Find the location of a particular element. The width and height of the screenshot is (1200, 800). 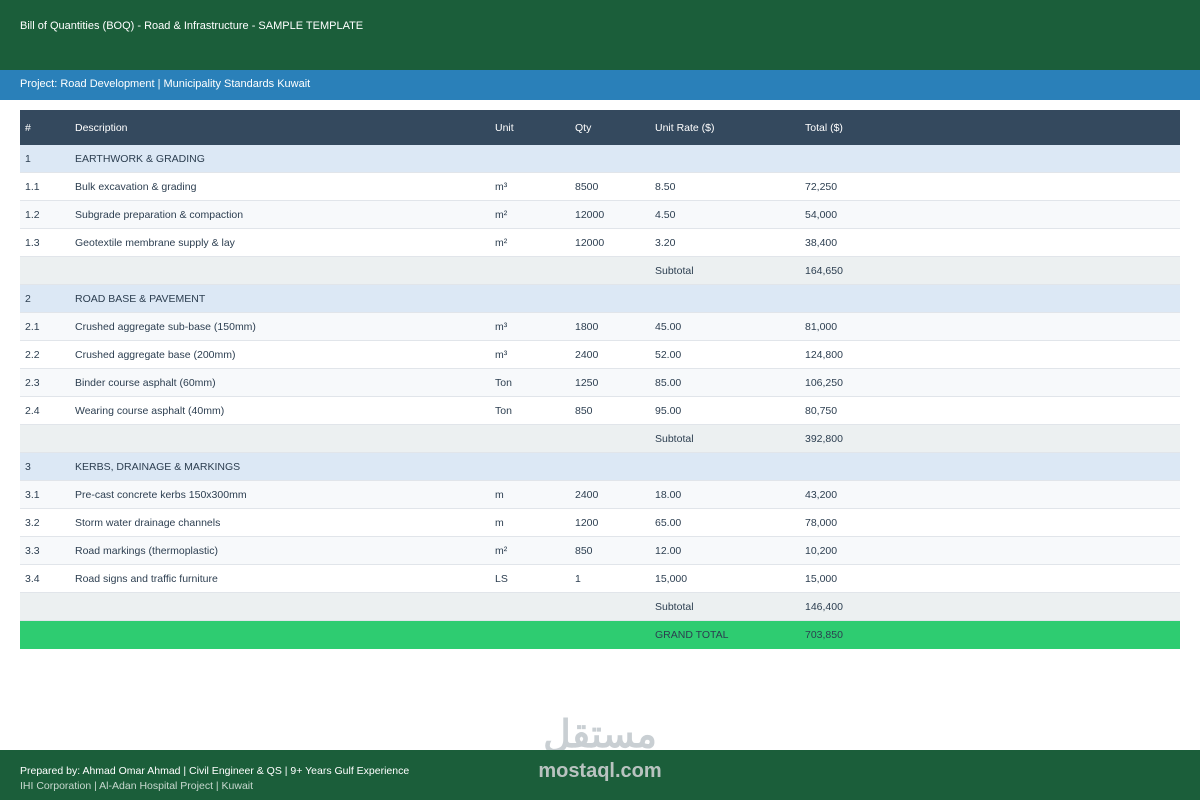

cell: Bulk excavation & grading is located at coordinates (136, 186).